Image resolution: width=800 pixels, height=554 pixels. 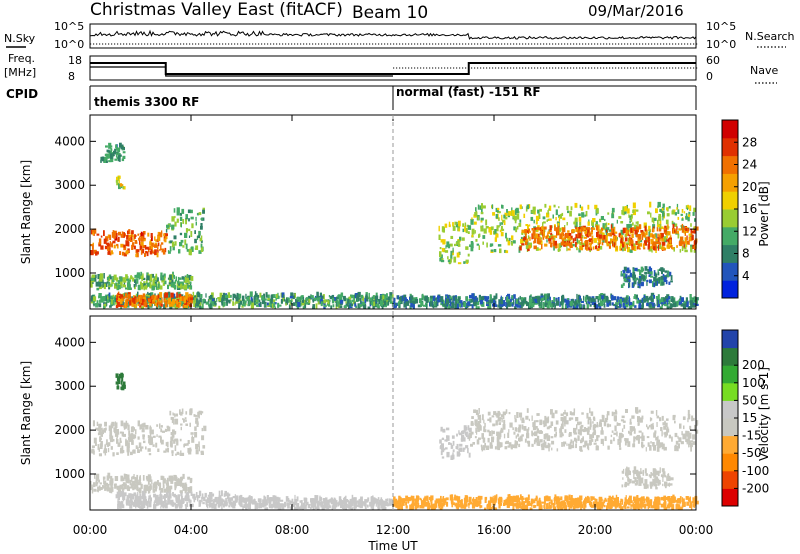 What do you see at coordinates (20, 38) in the screenshot?
I see `nsky-label: N.Sky` at bounding box center [20, 38].